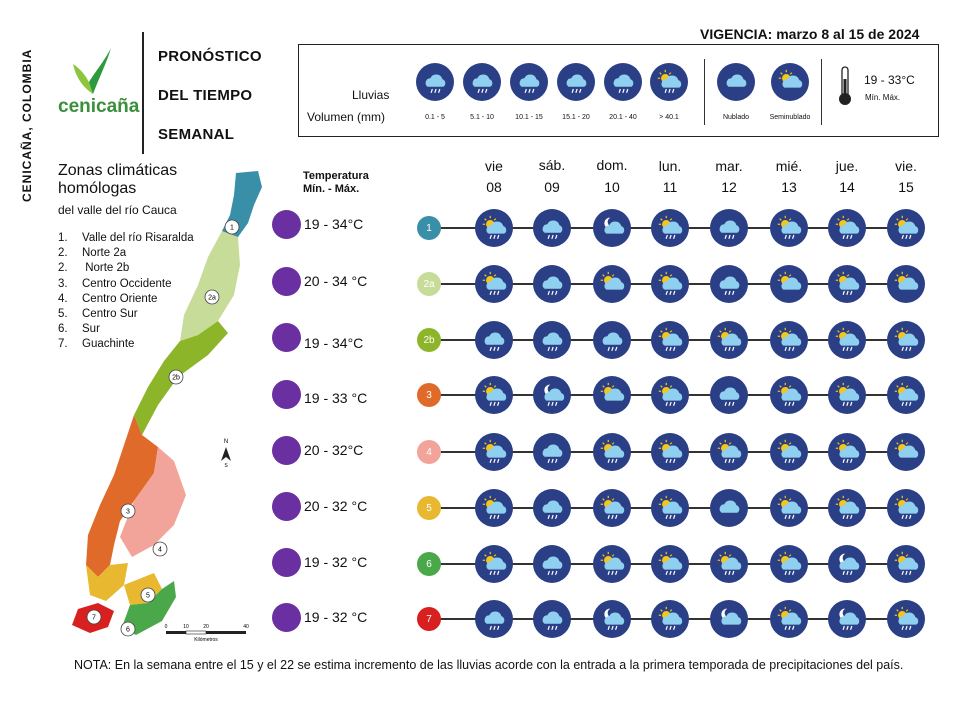  What do you see at coordinates (810, 34) in the screenshot?
I see `vigencia: VIGENCIA: marzo 8 al 15 de 2024` at bounding box center [810, 34].